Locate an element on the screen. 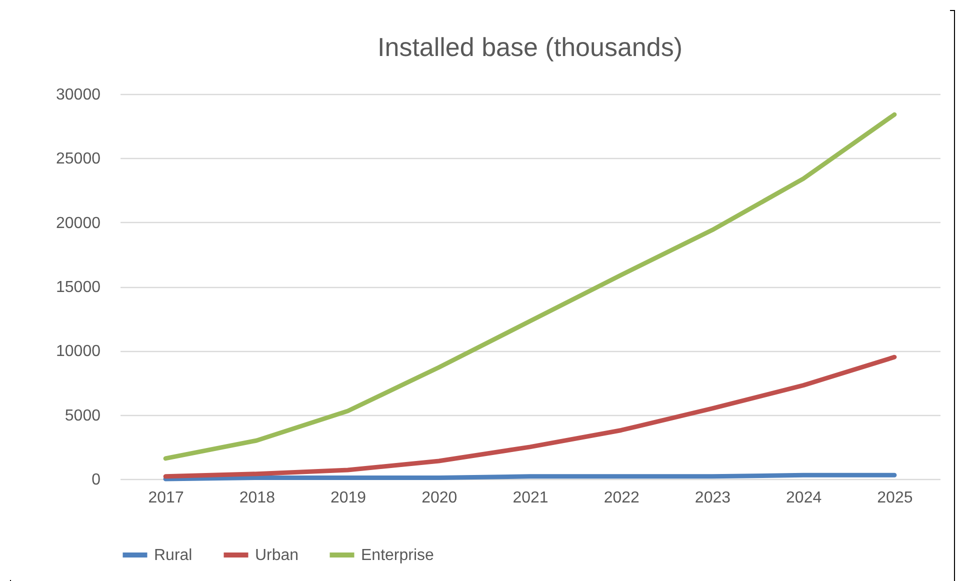 This screenshot has height=581, width=957. x-tick-label: 2019 is located at coordinates (348, 498).